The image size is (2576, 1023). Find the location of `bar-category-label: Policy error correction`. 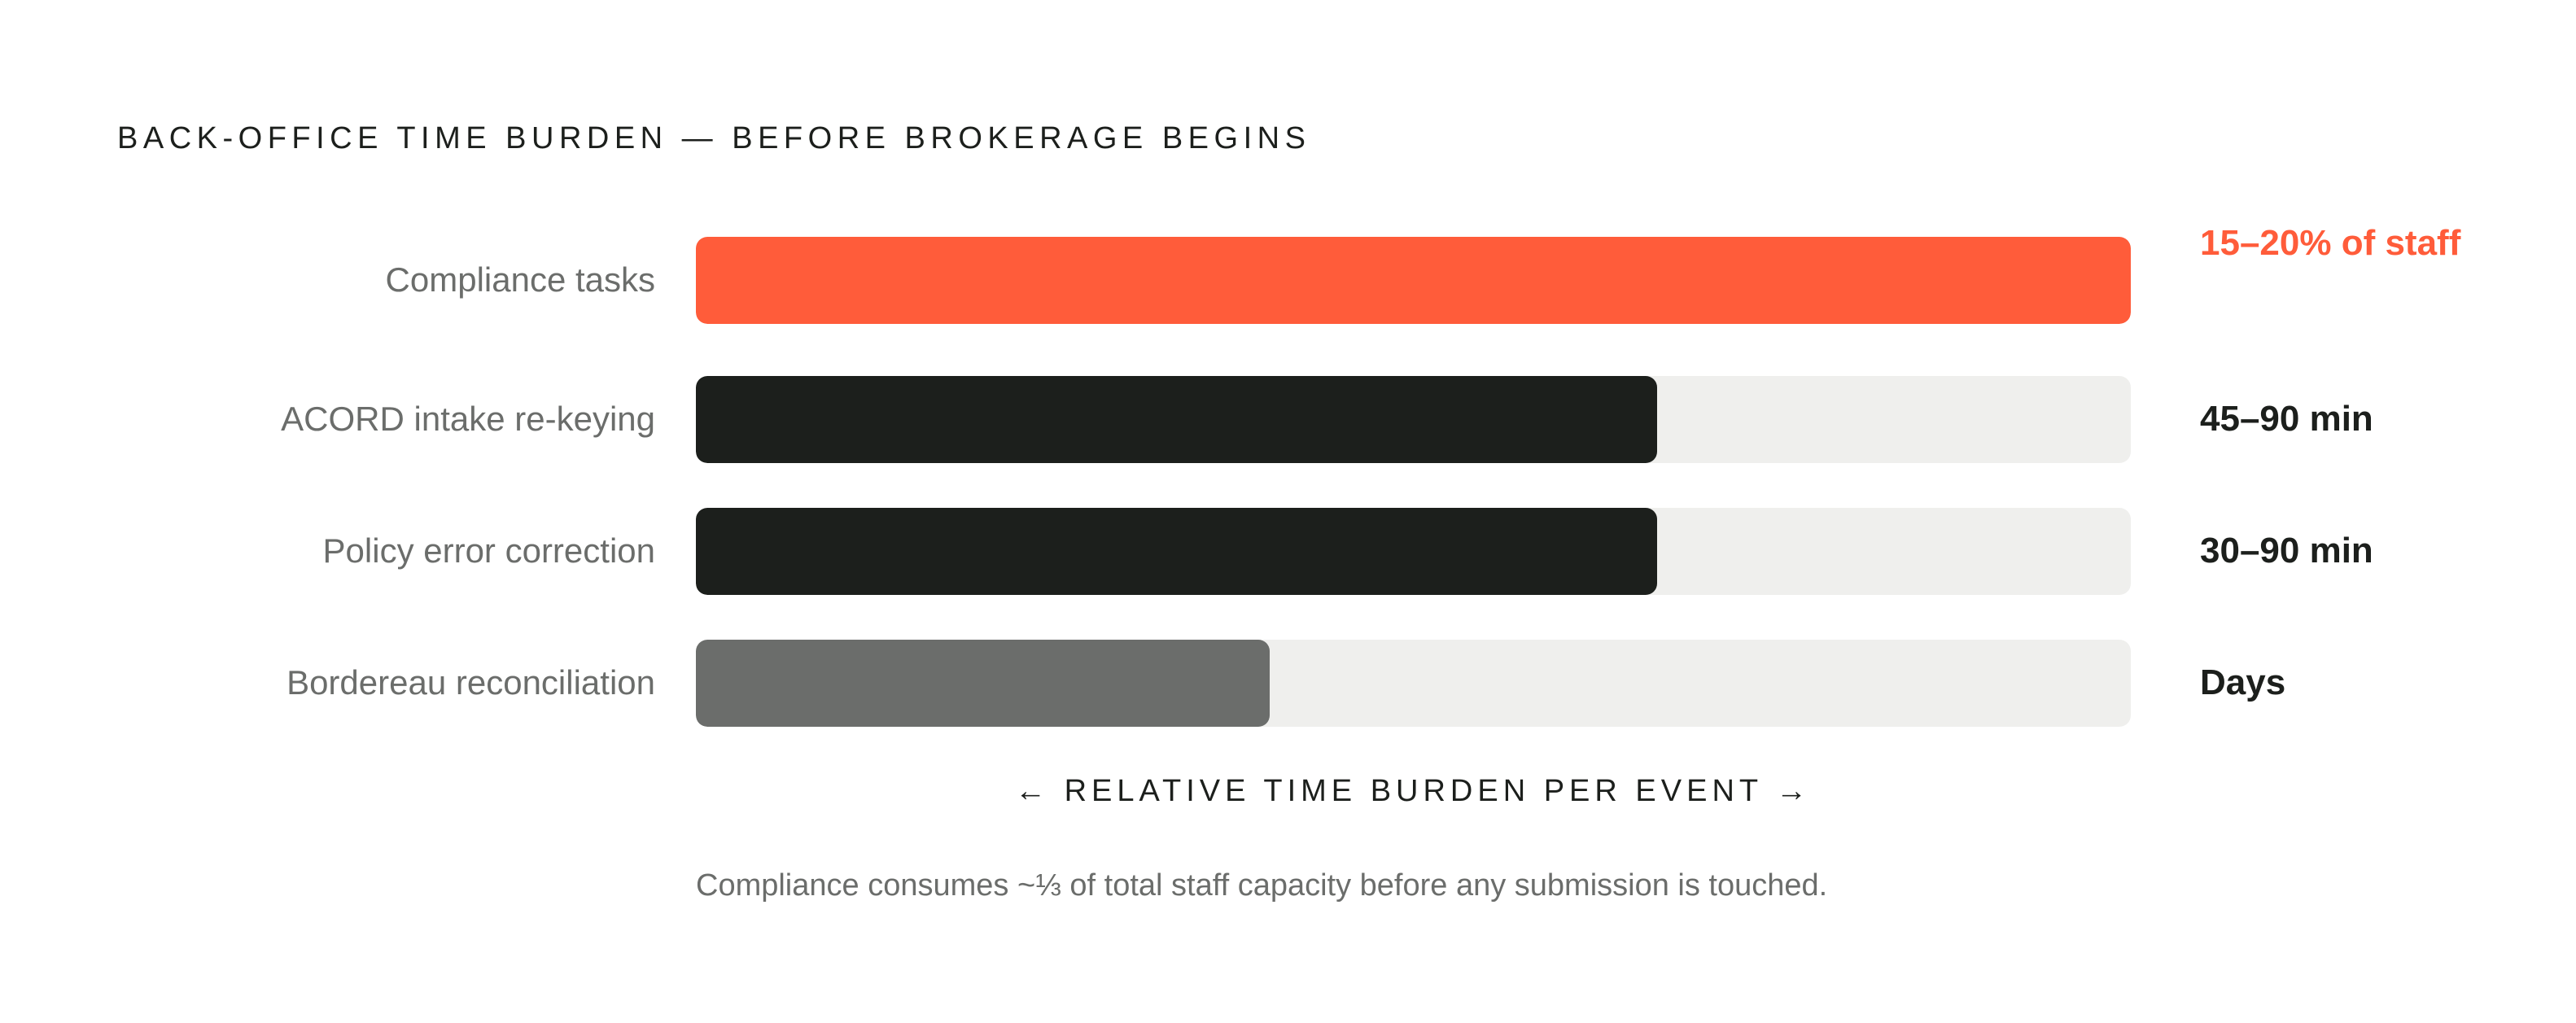

bar-category-label: Policy error correction is located at coordinates (488, 550).